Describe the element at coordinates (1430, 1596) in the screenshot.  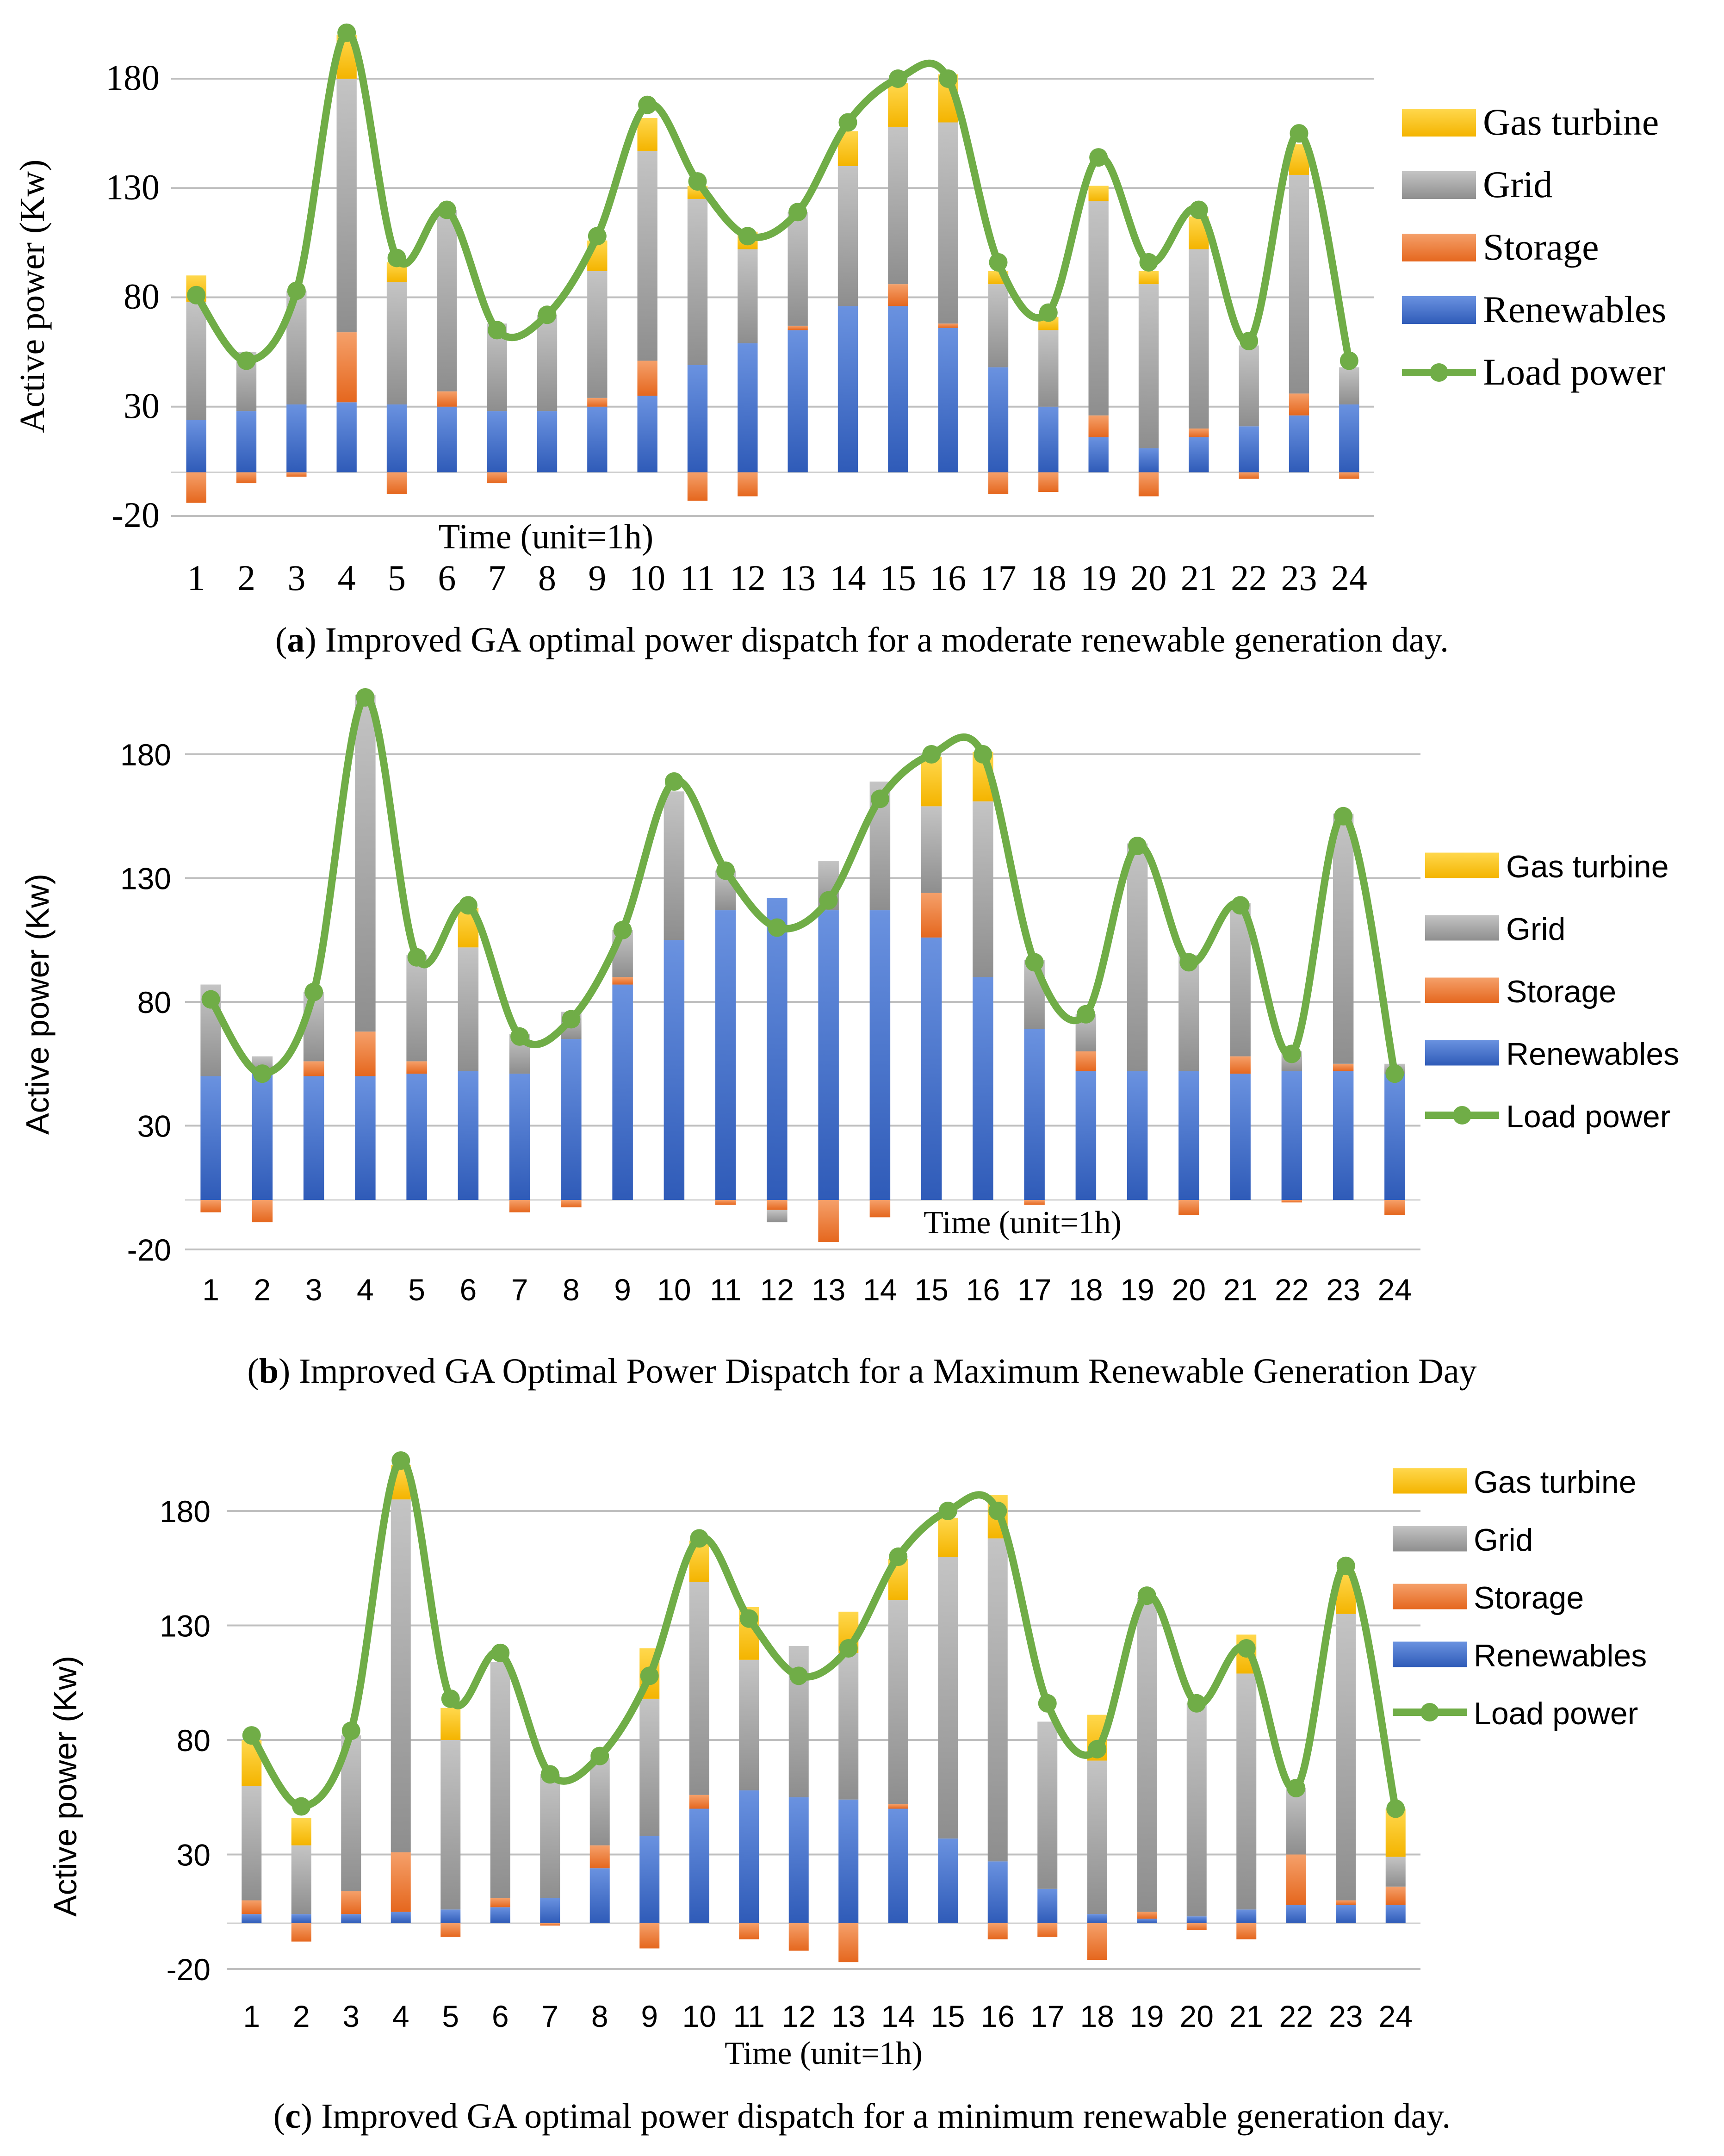
I see `legend-swatch-storage-c` at that location.